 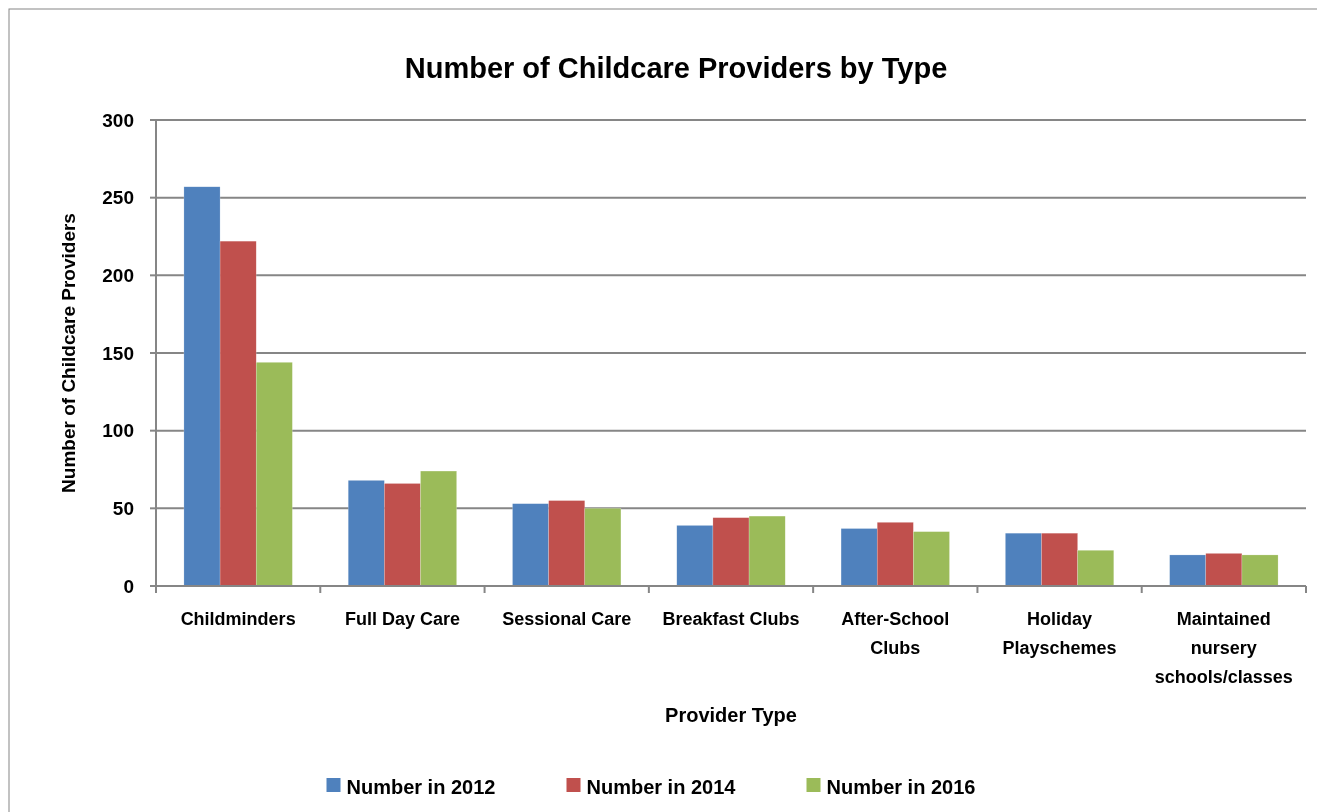 What do you see at coordinates (118, 120) in the screenshot?
I see `y-tick-label: 300` at bounding box center [118, 120].